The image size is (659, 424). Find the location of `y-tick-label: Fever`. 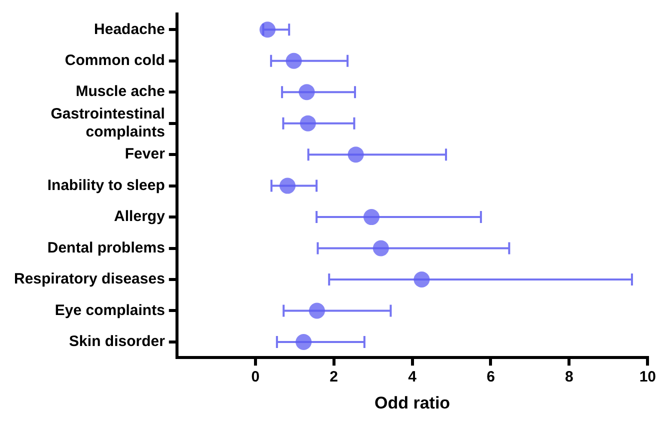

y-tick-label: Fever is located at coordinates (145, 154).